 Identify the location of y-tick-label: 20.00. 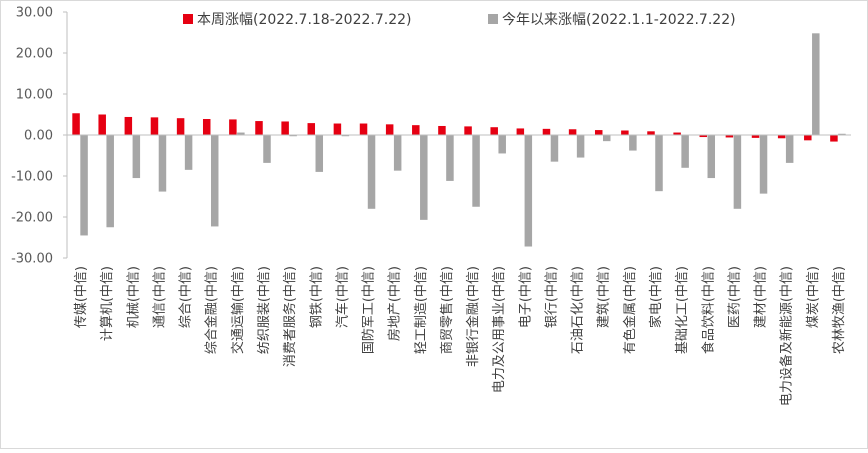
(34, 54).